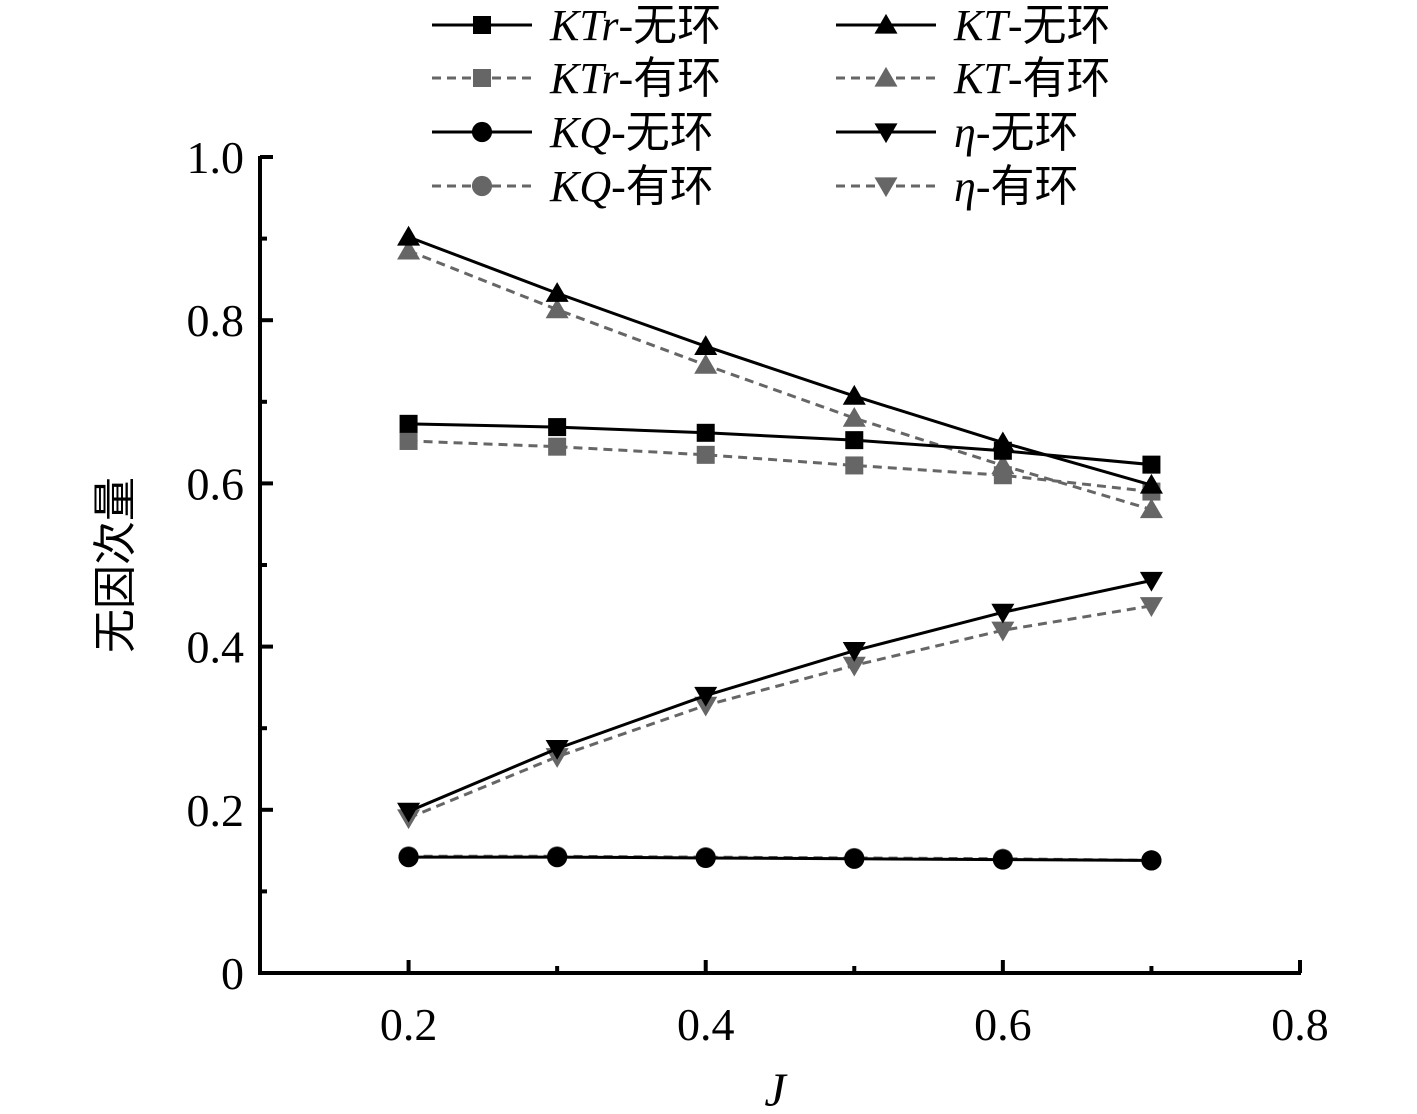  What do you see at coordinates (635, 78) in the screenshot?
I see `legend-label: KTr-有环` at bounding box center [635, 78].